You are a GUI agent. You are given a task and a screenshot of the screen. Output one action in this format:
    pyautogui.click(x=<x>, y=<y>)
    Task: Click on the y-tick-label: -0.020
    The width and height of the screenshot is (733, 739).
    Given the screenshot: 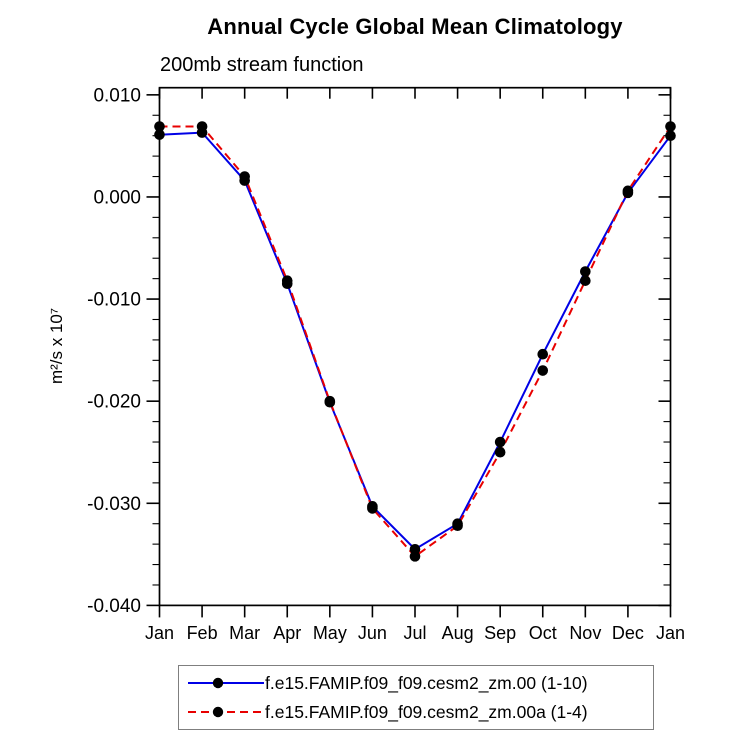 What is the action you would take?
    pyautogui.click(x=114, y=402)
    